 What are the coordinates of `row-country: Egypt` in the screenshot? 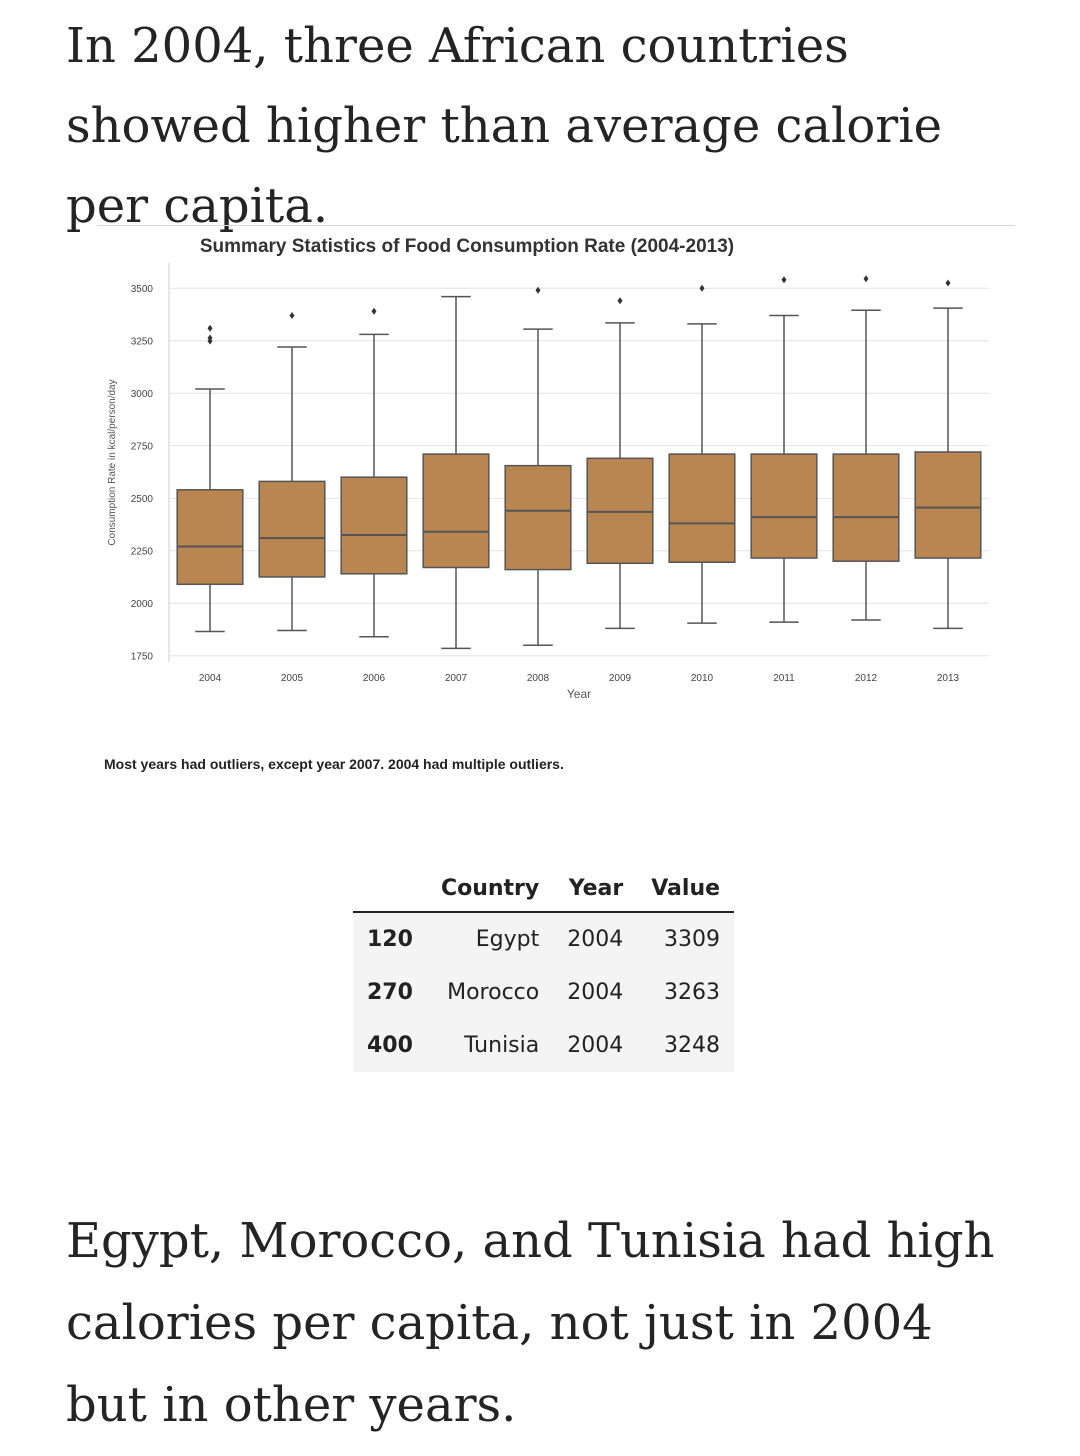 It's located at (490, 939).